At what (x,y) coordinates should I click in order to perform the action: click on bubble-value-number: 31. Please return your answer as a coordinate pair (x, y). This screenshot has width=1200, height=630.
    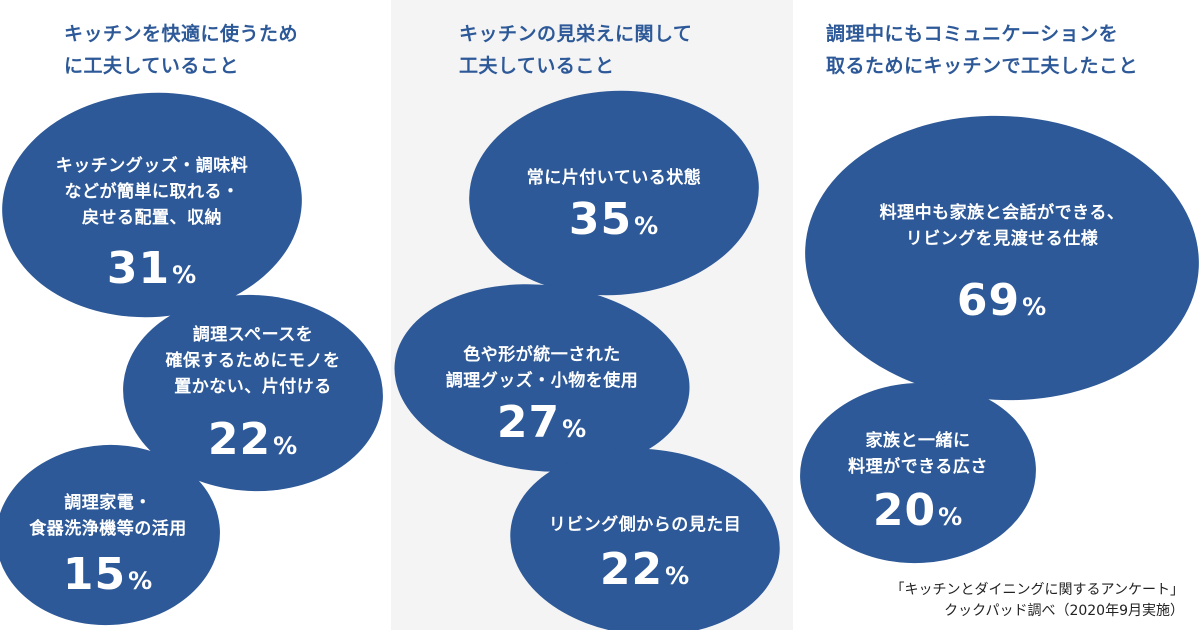
    Looking at the image, I should click on (138, 268).